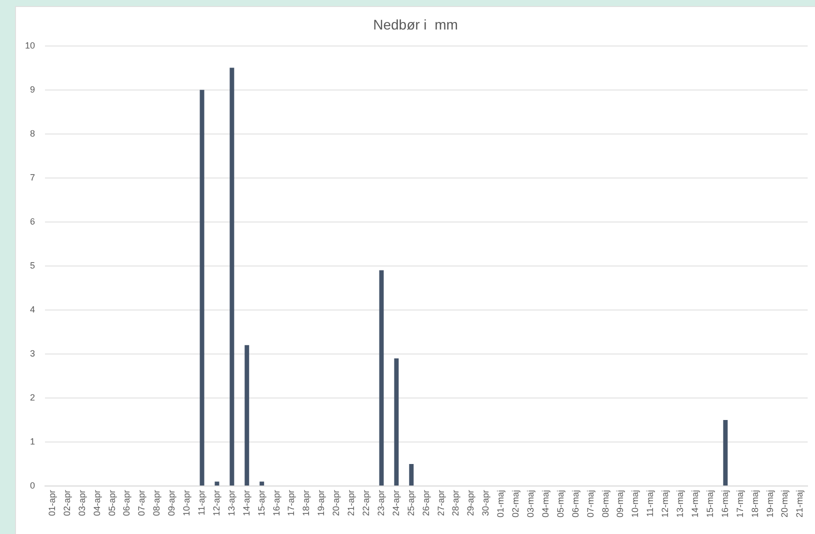  Describe the element at coordinates (680, 504) in the screenshot. I see `x-tick-label: 13-maj` at that location.